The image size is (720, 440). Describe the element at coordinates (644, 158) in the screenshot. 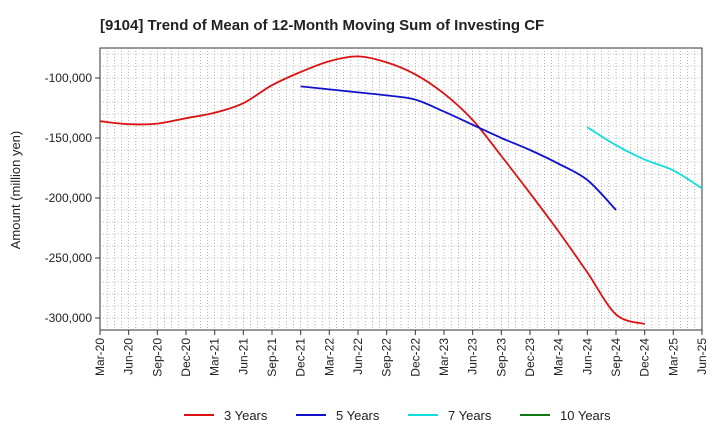

I see `series-line-7-years` at that location.